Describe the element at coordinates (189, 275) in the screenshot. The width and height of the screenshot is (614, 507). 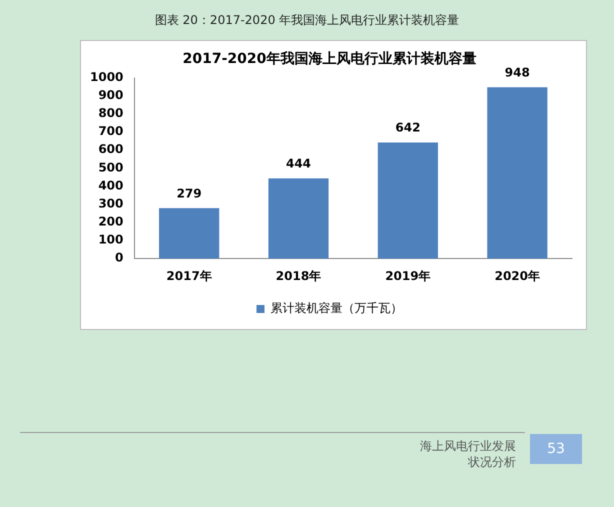
I see `x-tick-label: 2017年` at that location.